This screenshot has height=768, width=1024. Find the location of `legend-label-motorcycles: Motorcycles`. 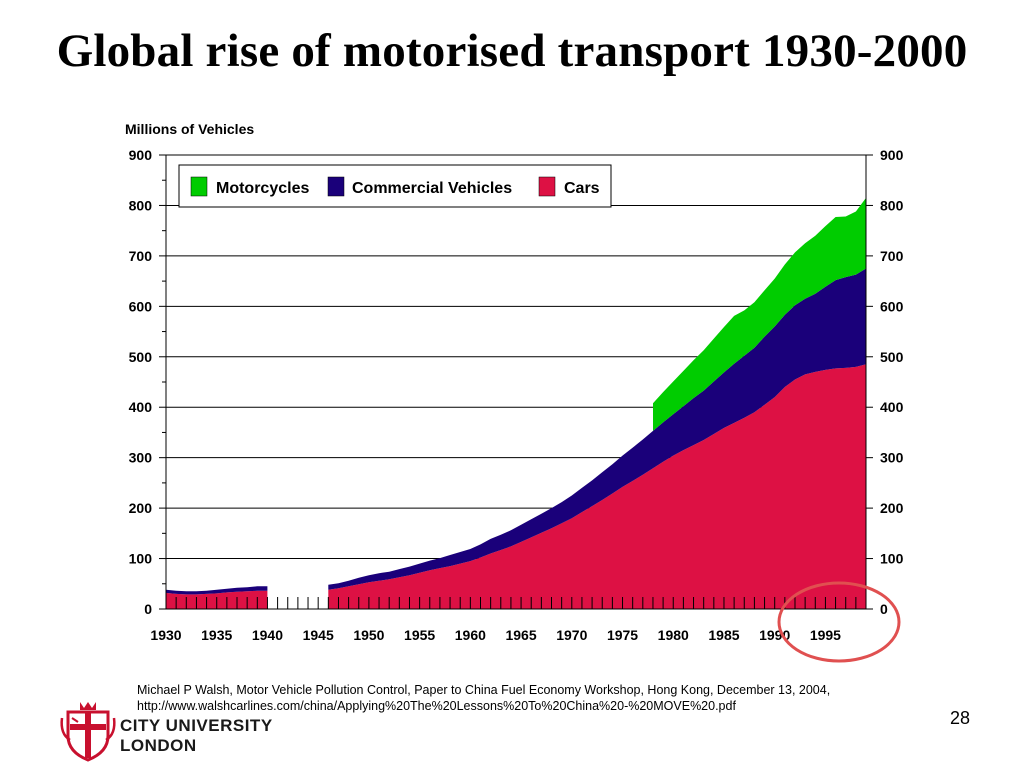

legend-label-motorcycles: Motorcycles is located at coordinates (262, 188).